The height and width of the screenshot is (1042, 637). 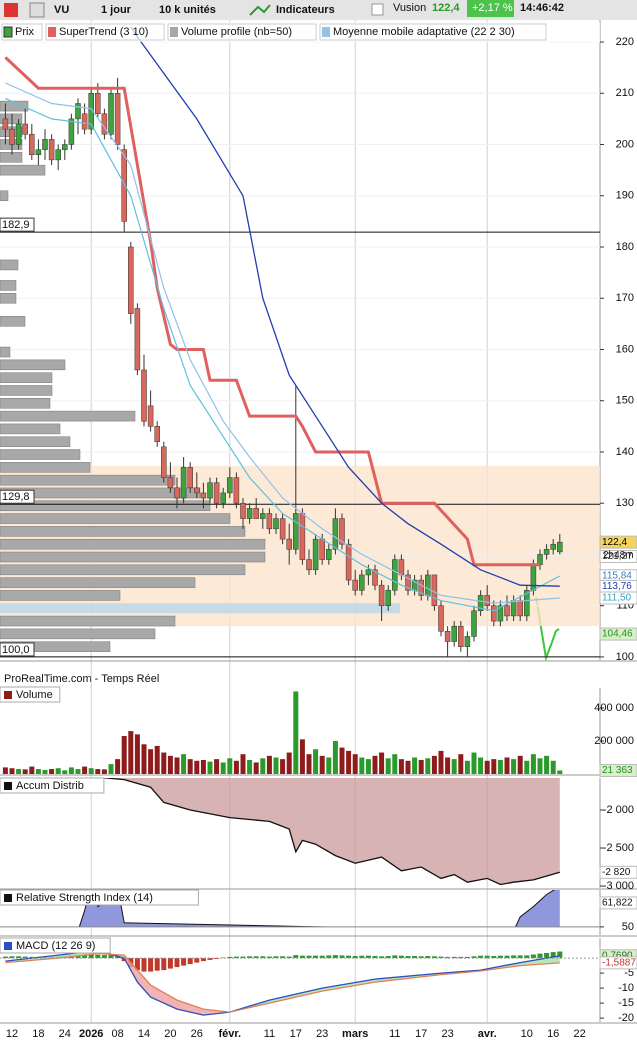 What do you see at coordinates (316, 908) in the screenshot?
I see `rsi-line` at bounding box center [316, 908].